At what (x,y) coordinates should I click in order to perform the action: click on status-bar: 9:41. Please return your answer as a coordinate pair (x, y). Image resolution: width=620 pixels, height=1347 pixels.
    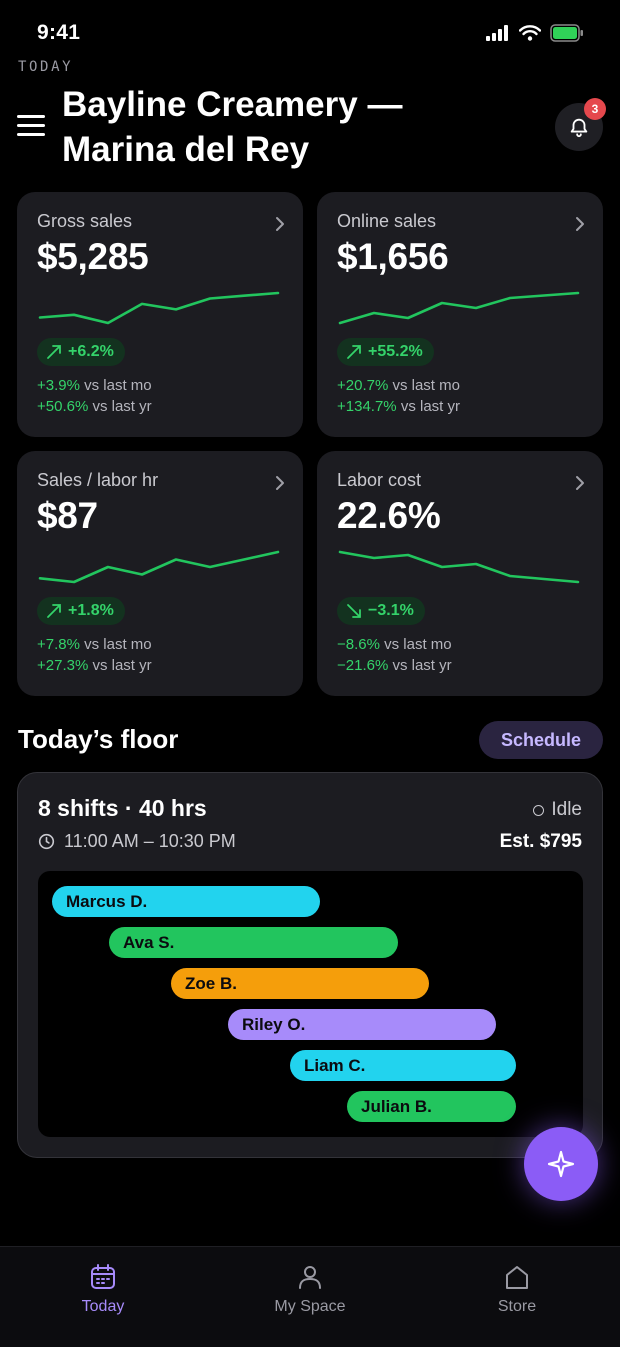
    Looking at the image, I should click on (310, 32).